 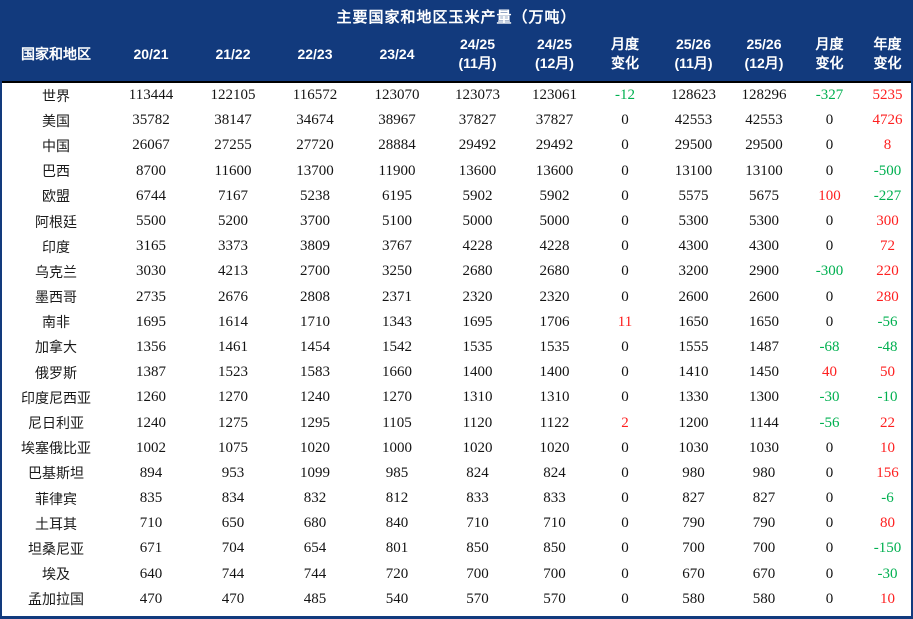 I want to click on cell: 1030, so click(x=764, y=447).